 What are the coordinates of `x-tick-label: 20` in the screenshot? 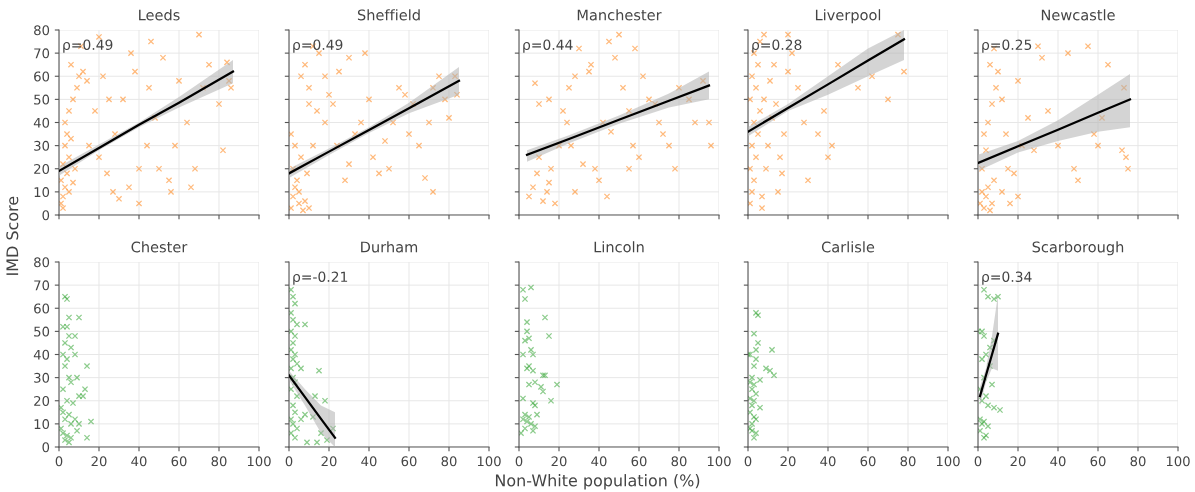 It's located at (1018, 461).